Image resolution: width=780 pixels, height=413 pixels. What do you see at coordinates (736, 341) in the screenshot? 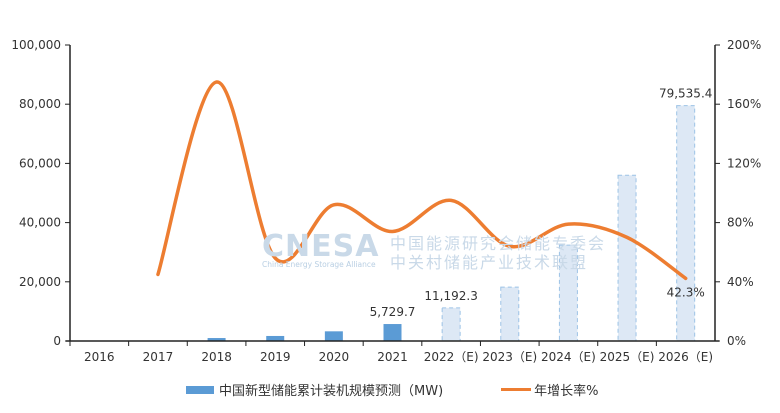
I see `y-right-tick: 0%` at bounding box center [736, 341].